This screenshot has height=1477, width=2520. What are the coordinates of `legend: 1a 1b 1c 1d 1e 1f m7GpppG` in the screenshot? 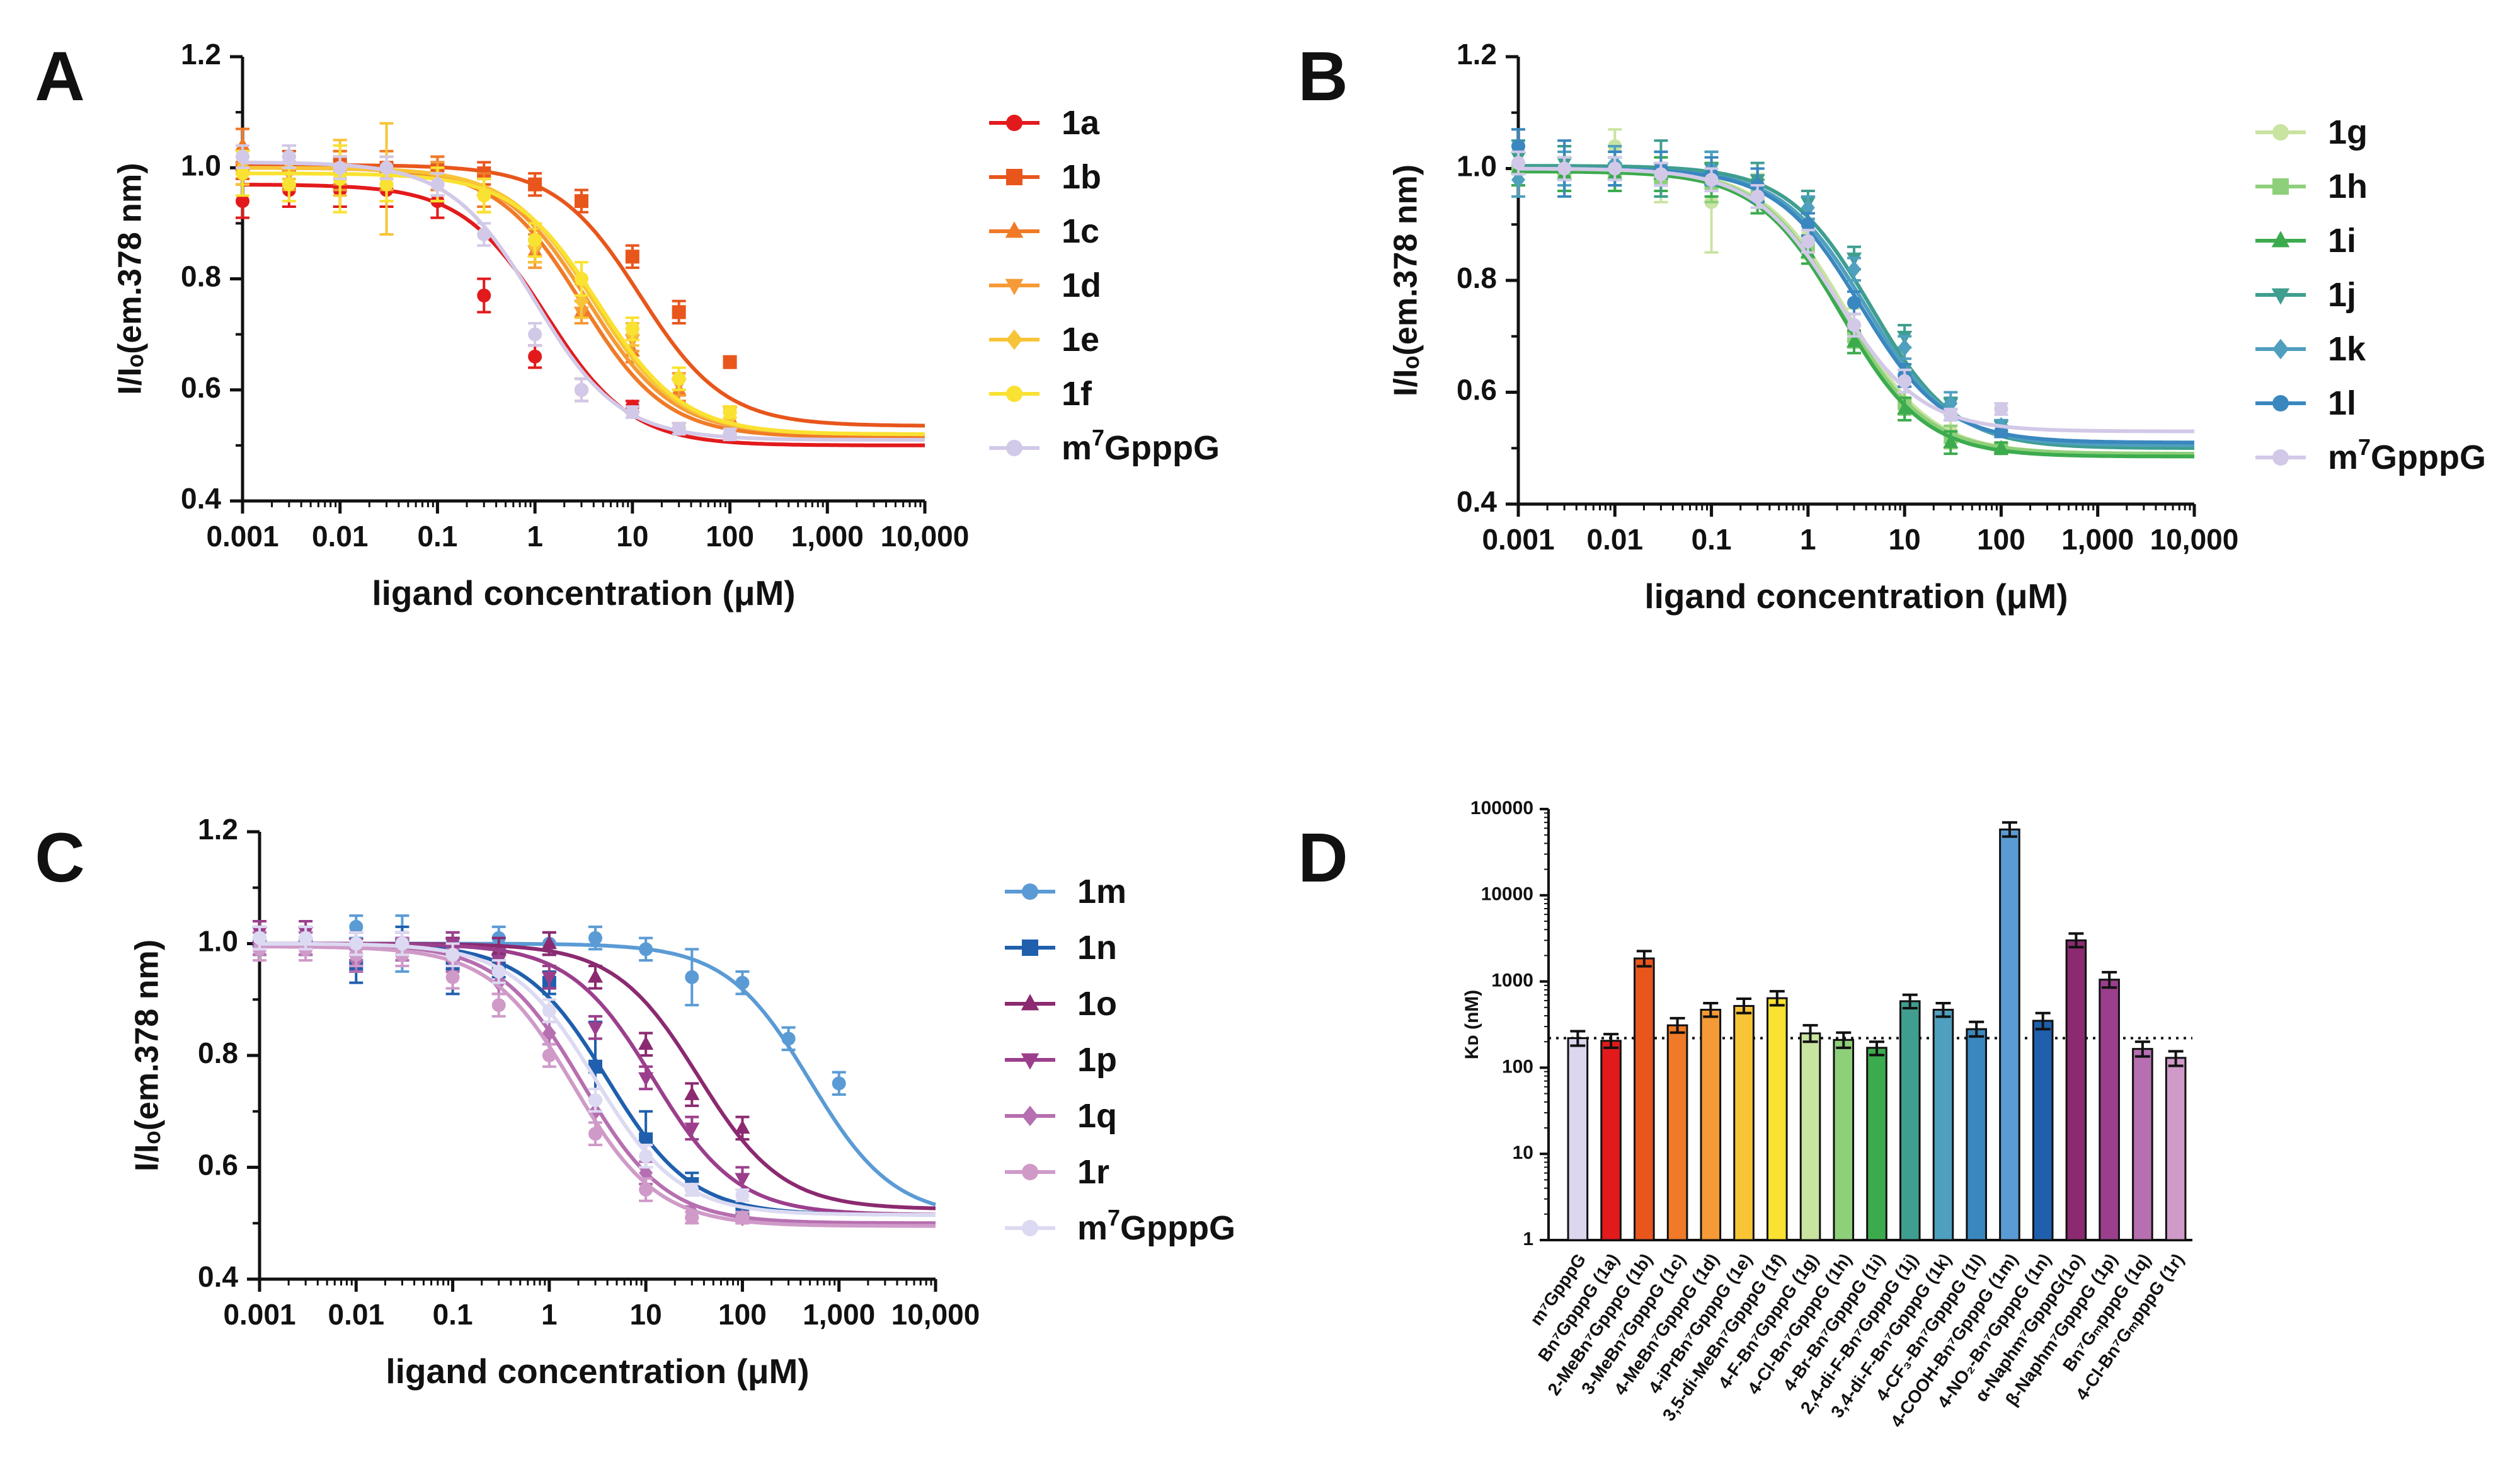 It's located at (1104, 285).